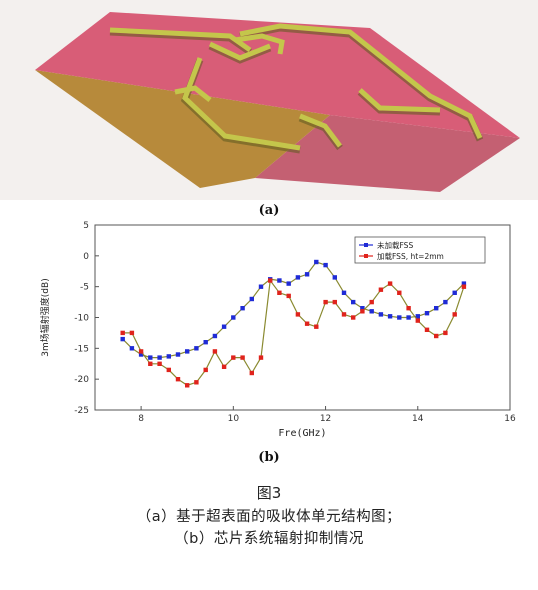 The width and height of the screenshot is (538, 590). I want to click on legend-entry: 未加载FSS, so click(395, 245).